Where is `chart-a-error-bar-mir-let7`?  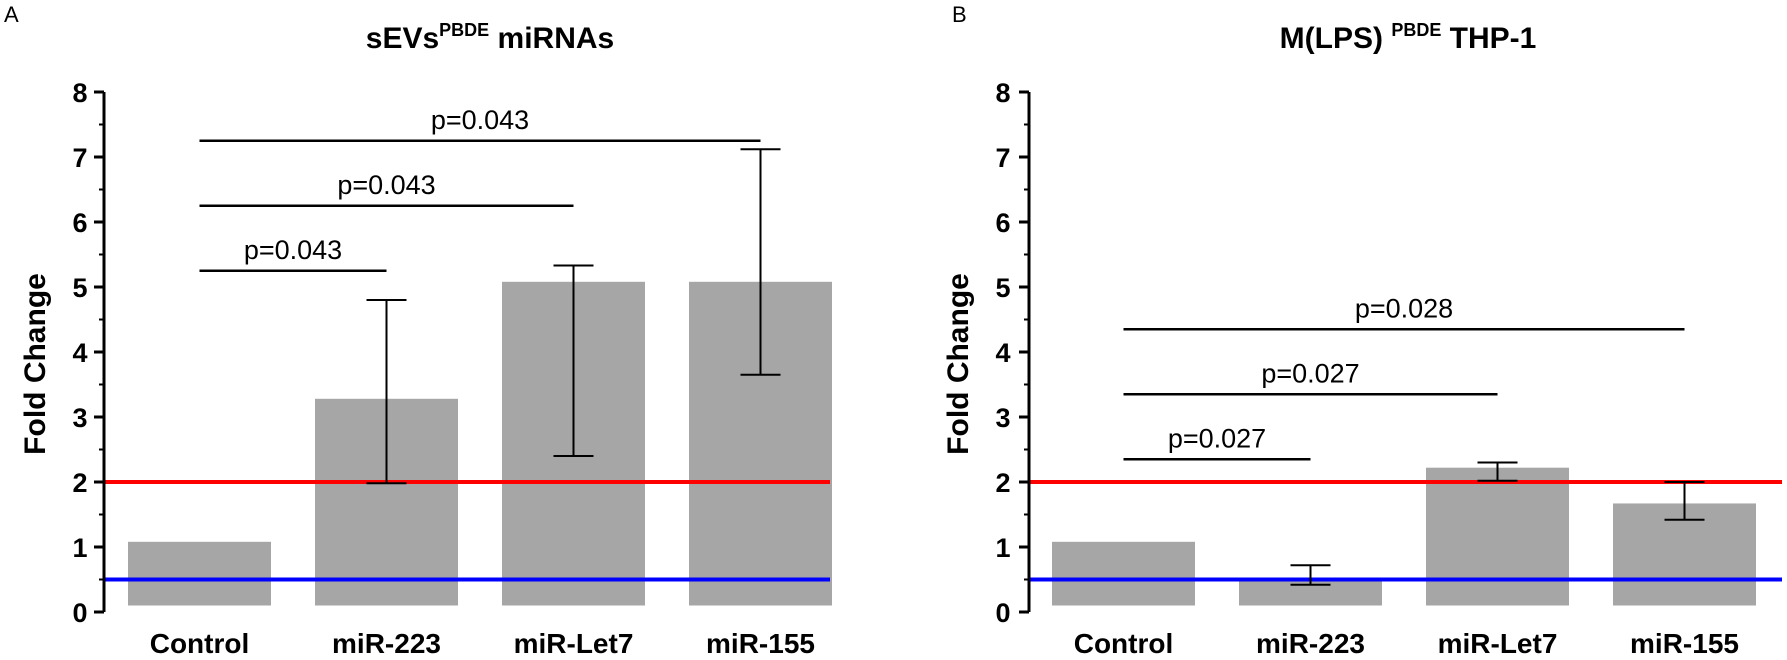
chart-a-error-bar-mir-let7 is located at coordinates (573, 360).